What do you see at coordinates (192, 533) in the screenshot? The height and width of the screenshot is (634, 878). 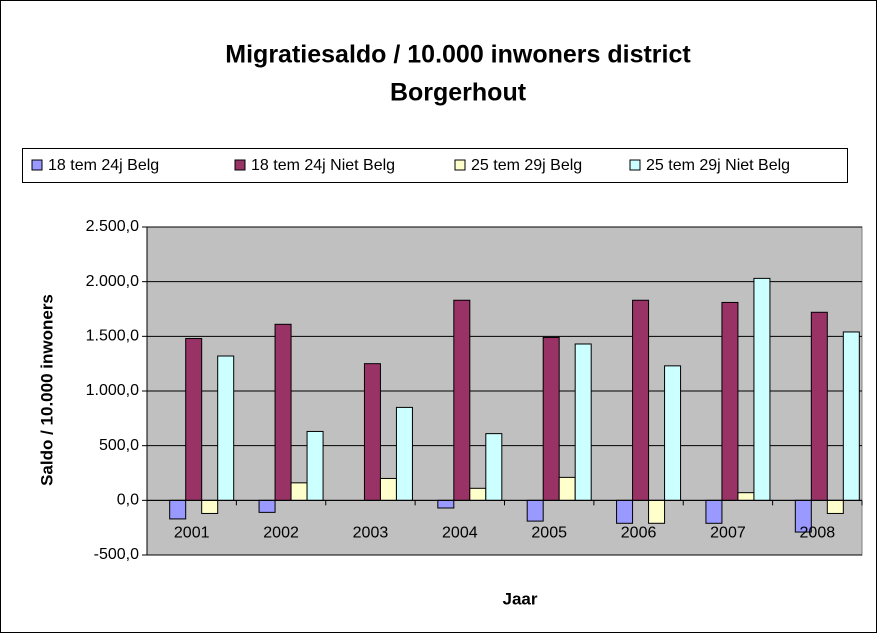 I see `x-tick-label: 2001` at bounding box center [192, 533].